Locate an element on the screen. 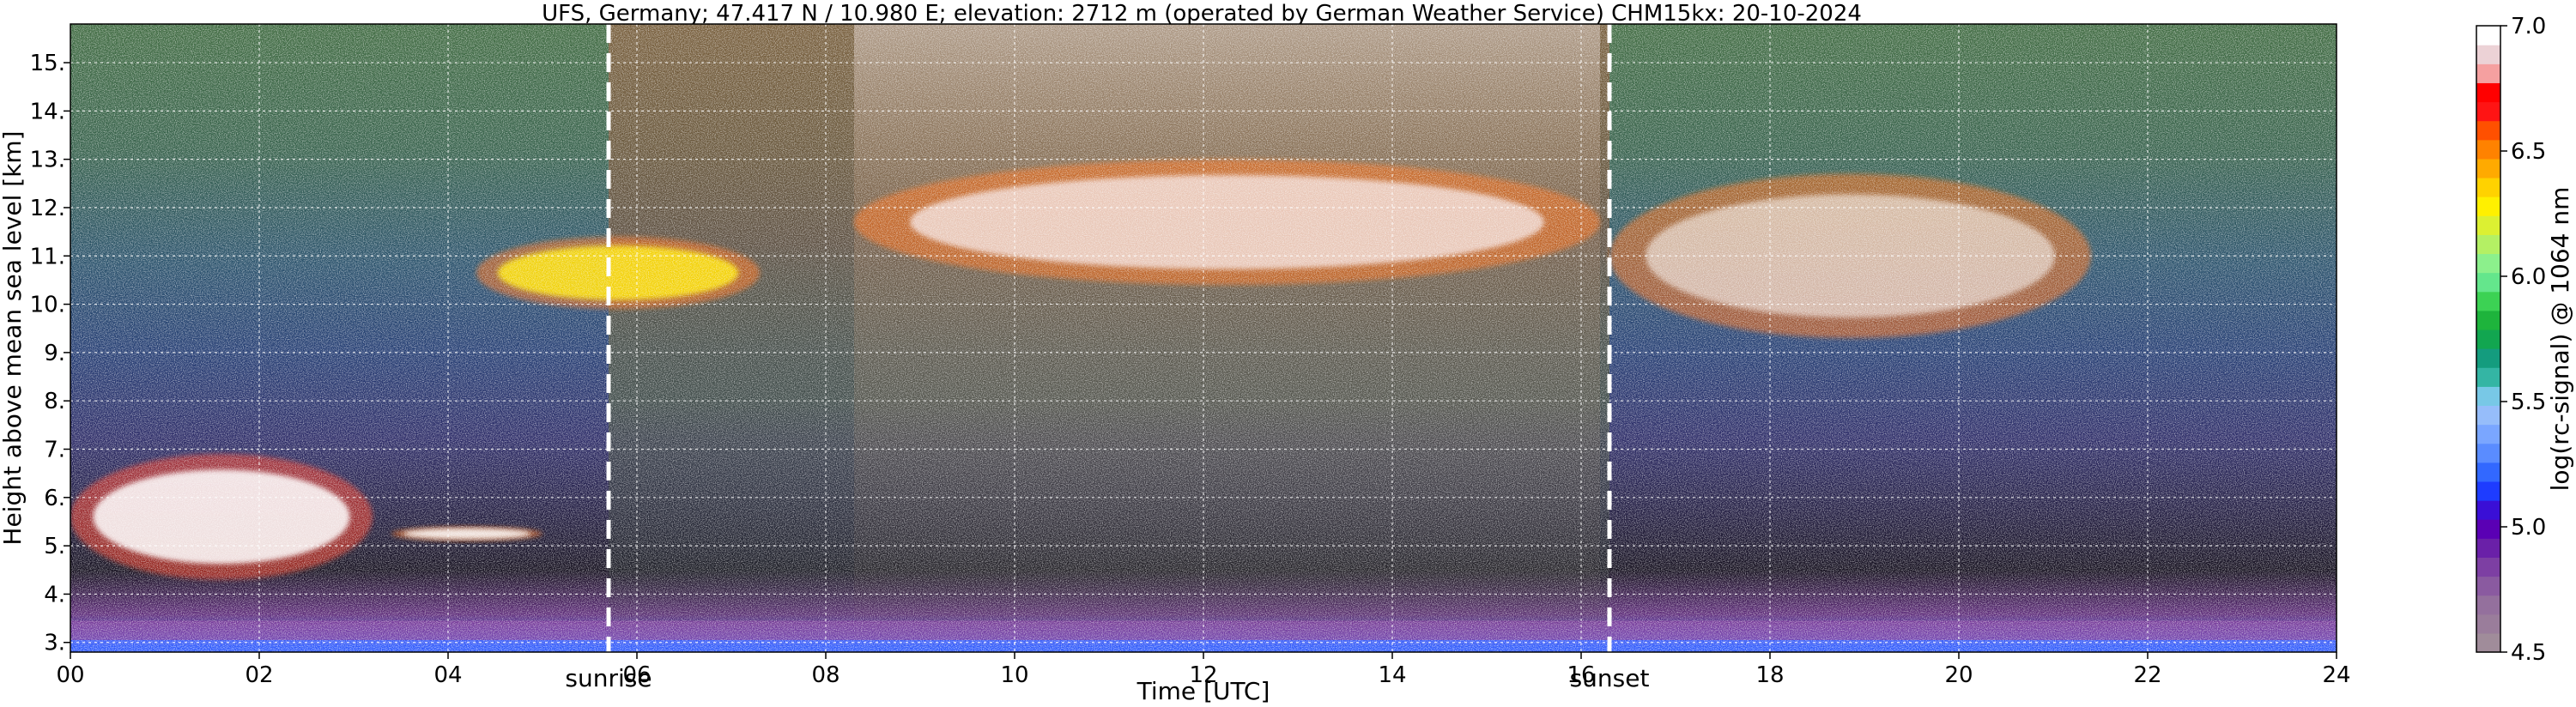 This screenshot has width=2576, height=707. y-tick-label: 7. is located at coordinates (54, 451).